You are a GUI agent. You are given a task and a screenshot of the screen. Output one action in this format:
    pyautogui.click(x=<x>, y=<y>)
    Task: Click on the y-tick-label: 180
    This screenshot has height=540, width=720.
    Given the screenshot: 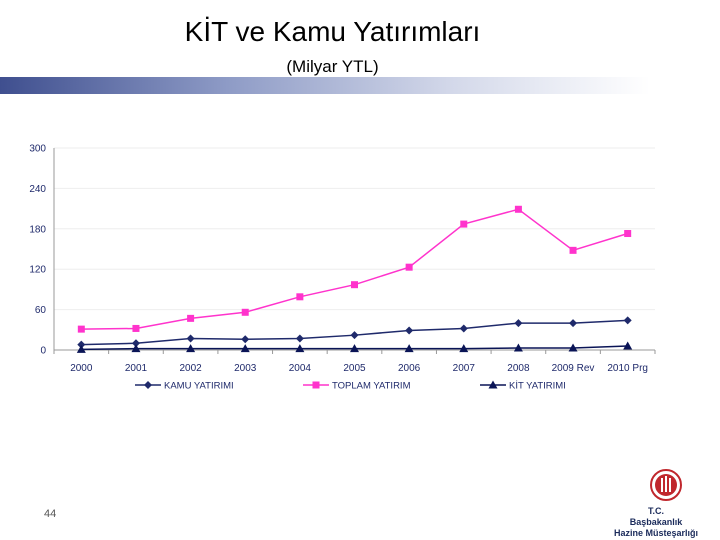 What is the action you would take?
    pyautogui.click(x=37, y=229)
    